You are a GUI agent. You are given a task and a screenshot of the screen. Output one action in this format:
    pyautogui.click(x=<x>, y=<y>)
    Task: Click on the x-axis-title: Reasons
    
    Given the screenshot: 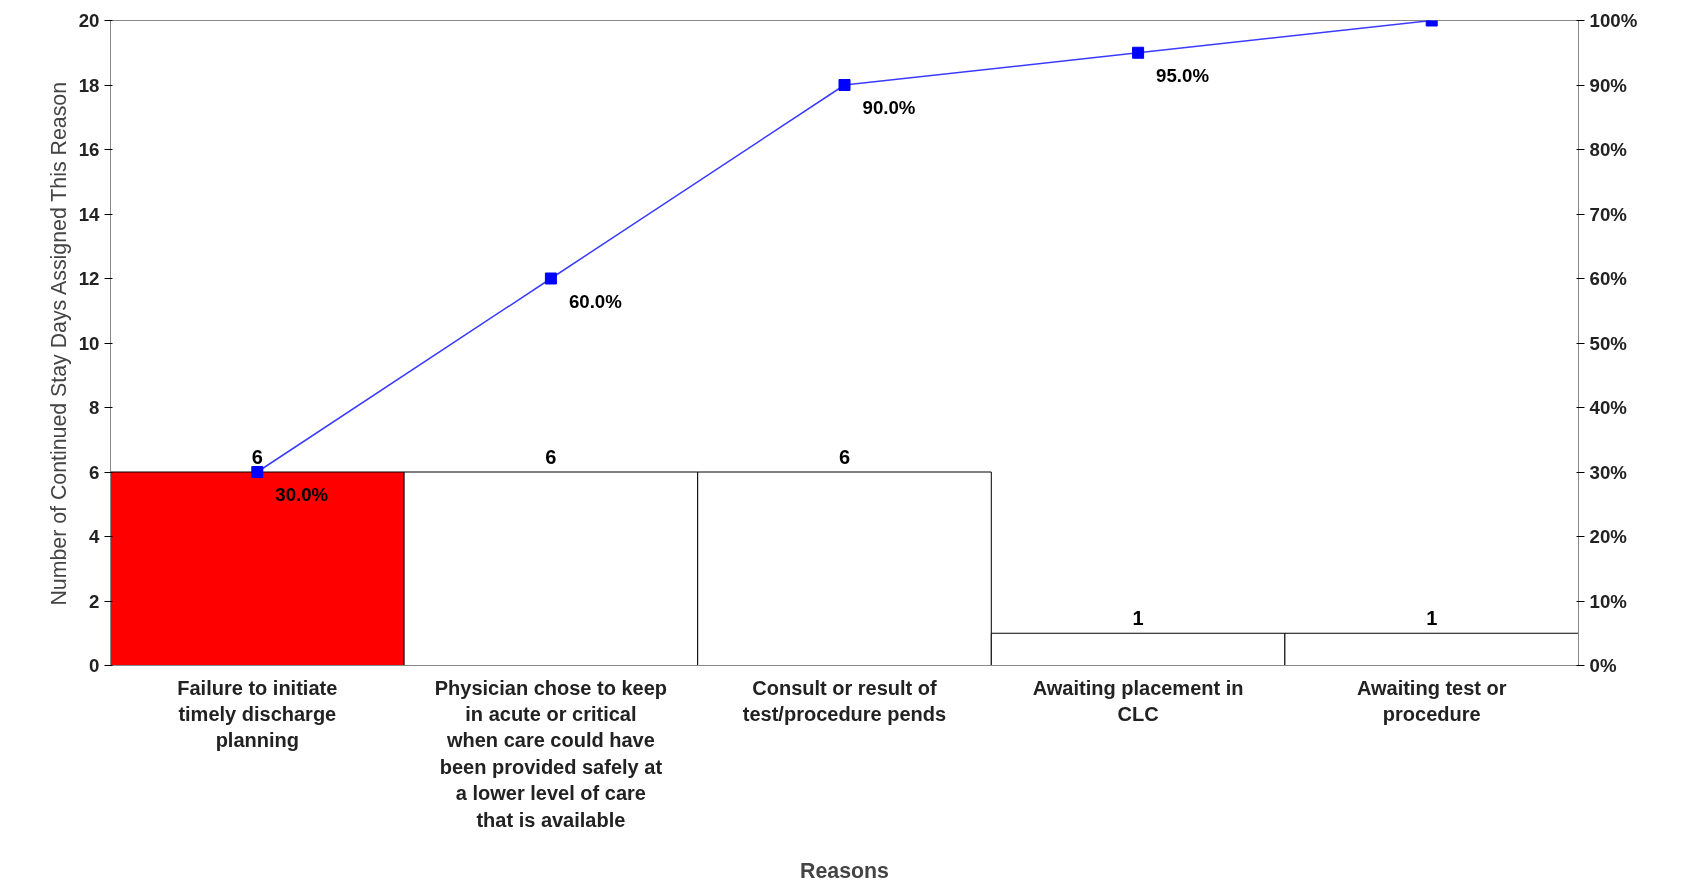 What is the action you would take?
    pyautogui.click(x=844, y=870)
    